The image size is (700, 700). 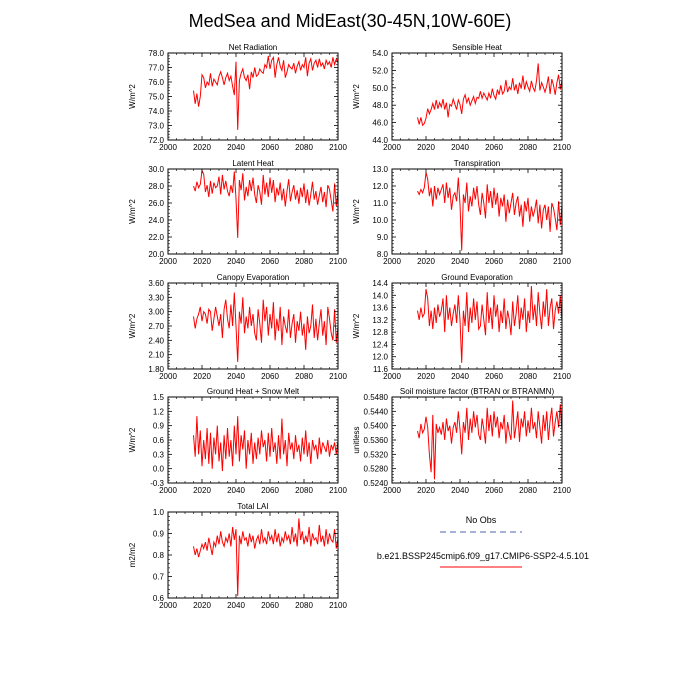 I want to click on panel-title: Transpiration, so click(x=477, y=163).